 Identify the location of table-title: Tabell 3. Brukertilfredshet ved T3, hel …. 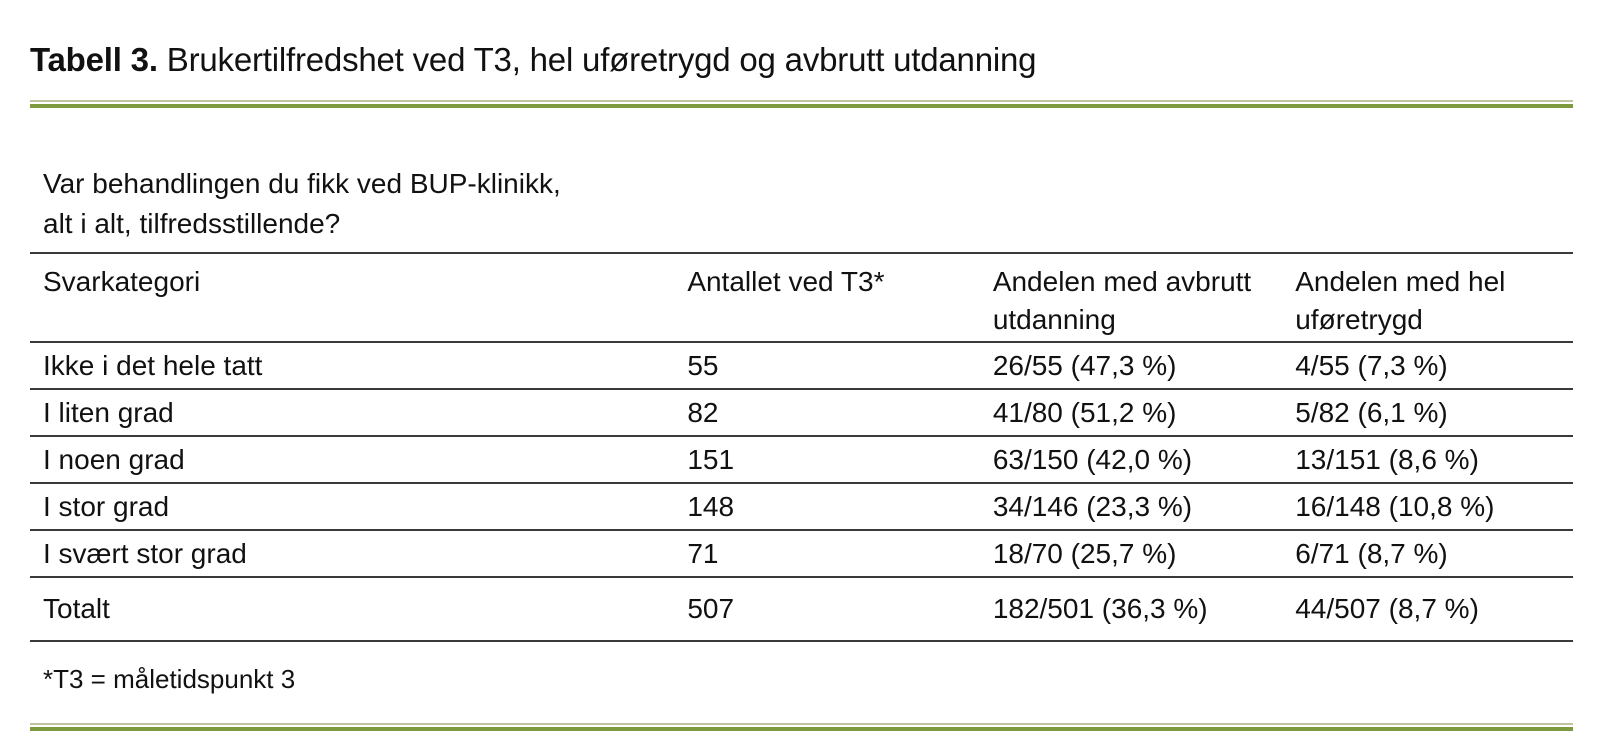
(801, 60).